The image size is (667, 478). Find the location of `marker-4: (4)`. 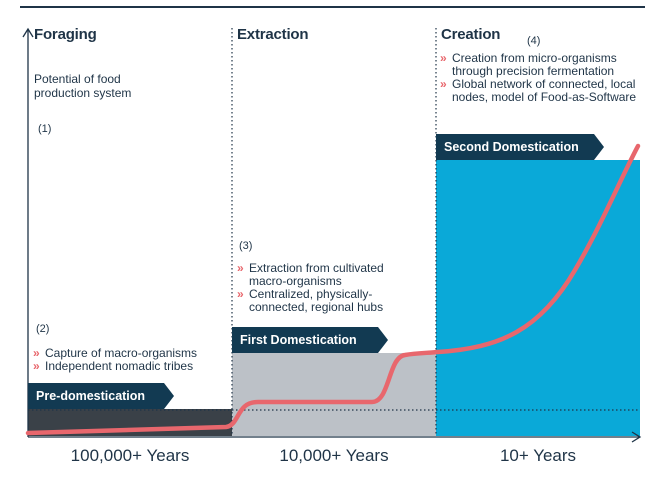

marker-4: (4) is located at coordinates (534, 41).